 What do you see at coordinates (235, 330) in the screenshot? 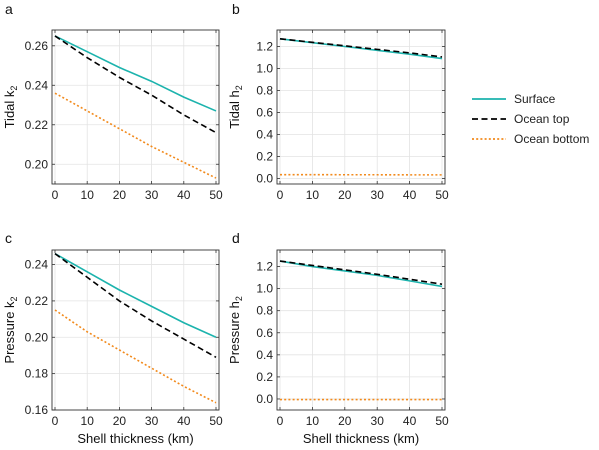
I see `y-axis-label: Pressure h2` at bounding box center [235, 330].